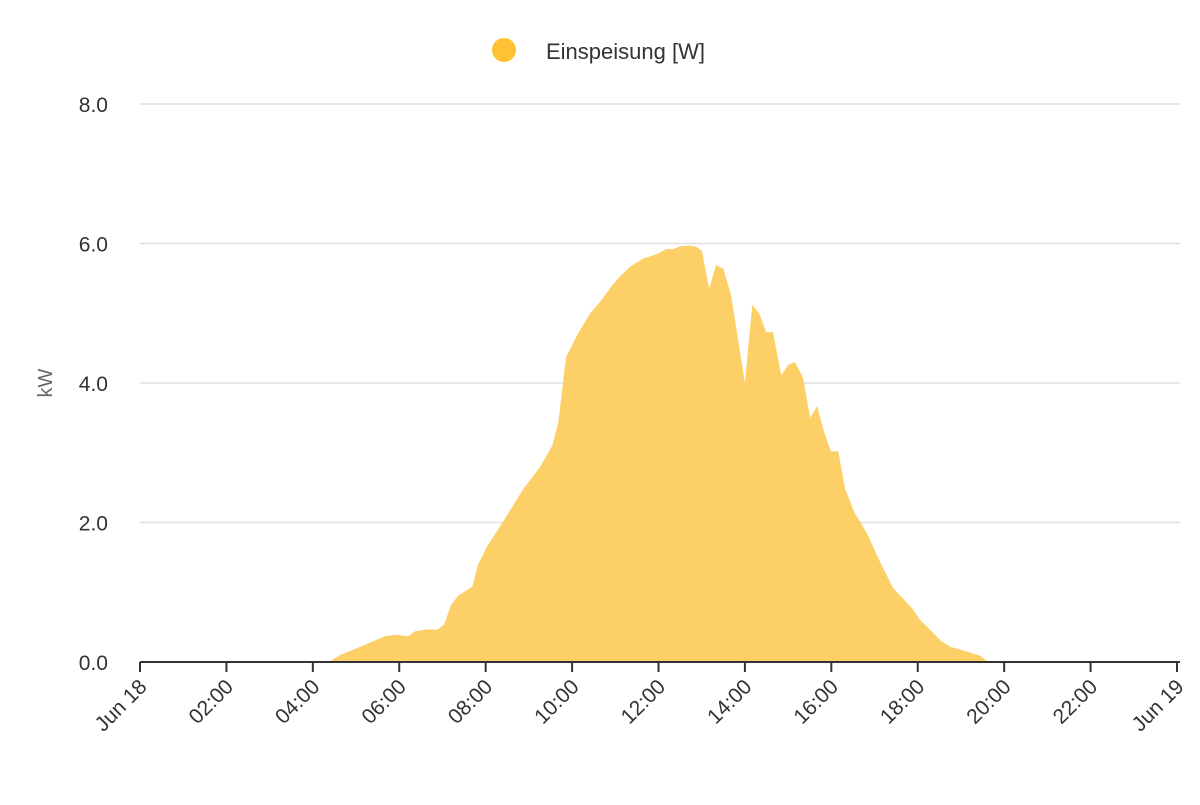  Describe the element at coordinates (1075, 701) in the screenshot. I see `x-tick-label: 22:00` at that location.